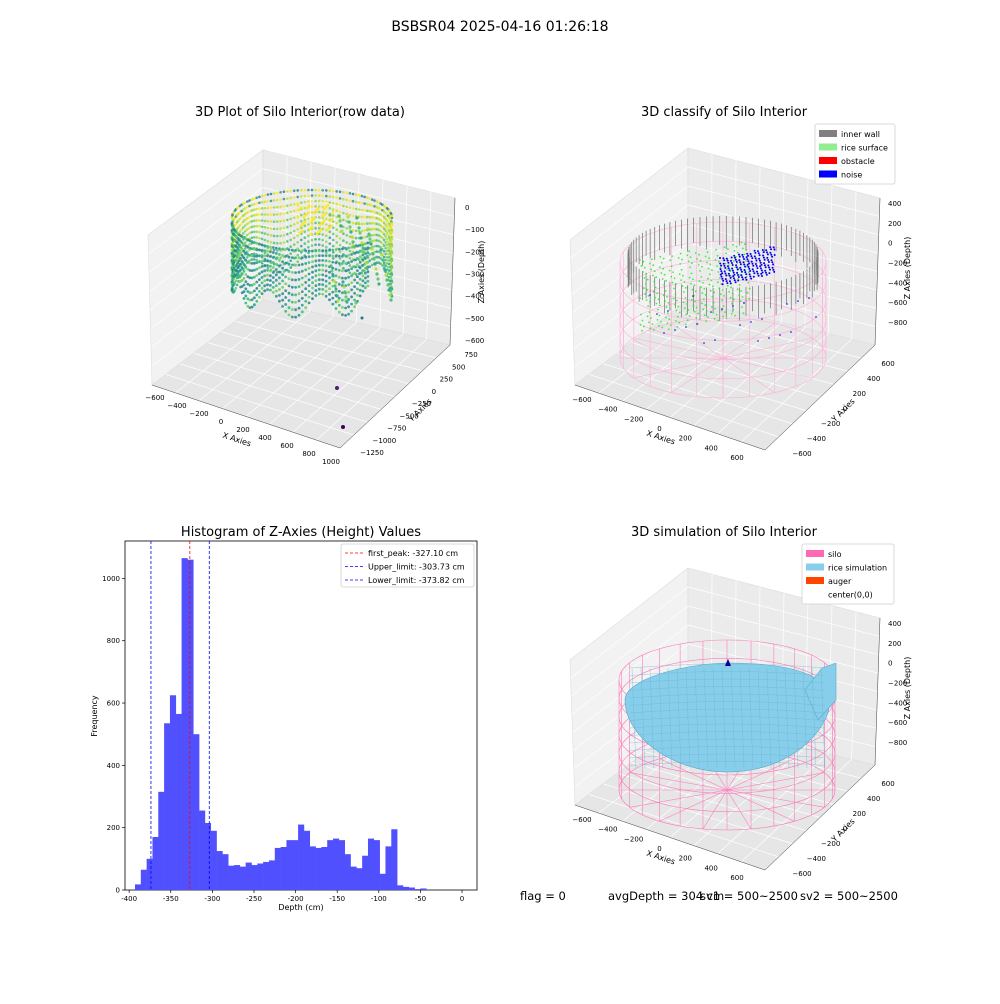 Image resolution: width=1000 pixels, height=1004 pixels. What do you see at coordinates (894, 204) in the screenshot?
I see `cls-z-tick-label: 400` at bounding box center [894, 204].